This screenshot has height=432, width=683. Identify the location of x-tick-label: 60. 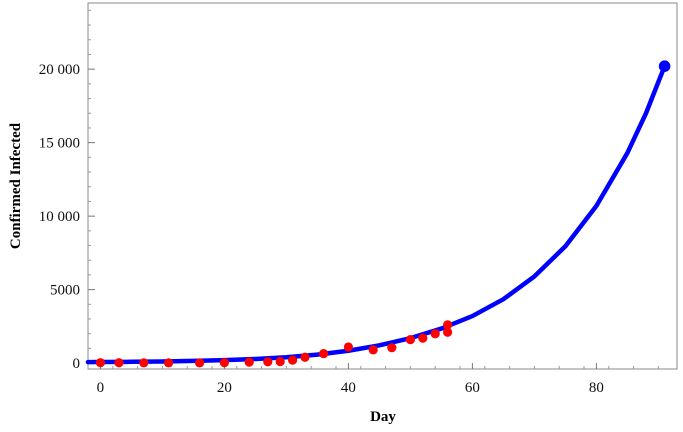
(472, 388).